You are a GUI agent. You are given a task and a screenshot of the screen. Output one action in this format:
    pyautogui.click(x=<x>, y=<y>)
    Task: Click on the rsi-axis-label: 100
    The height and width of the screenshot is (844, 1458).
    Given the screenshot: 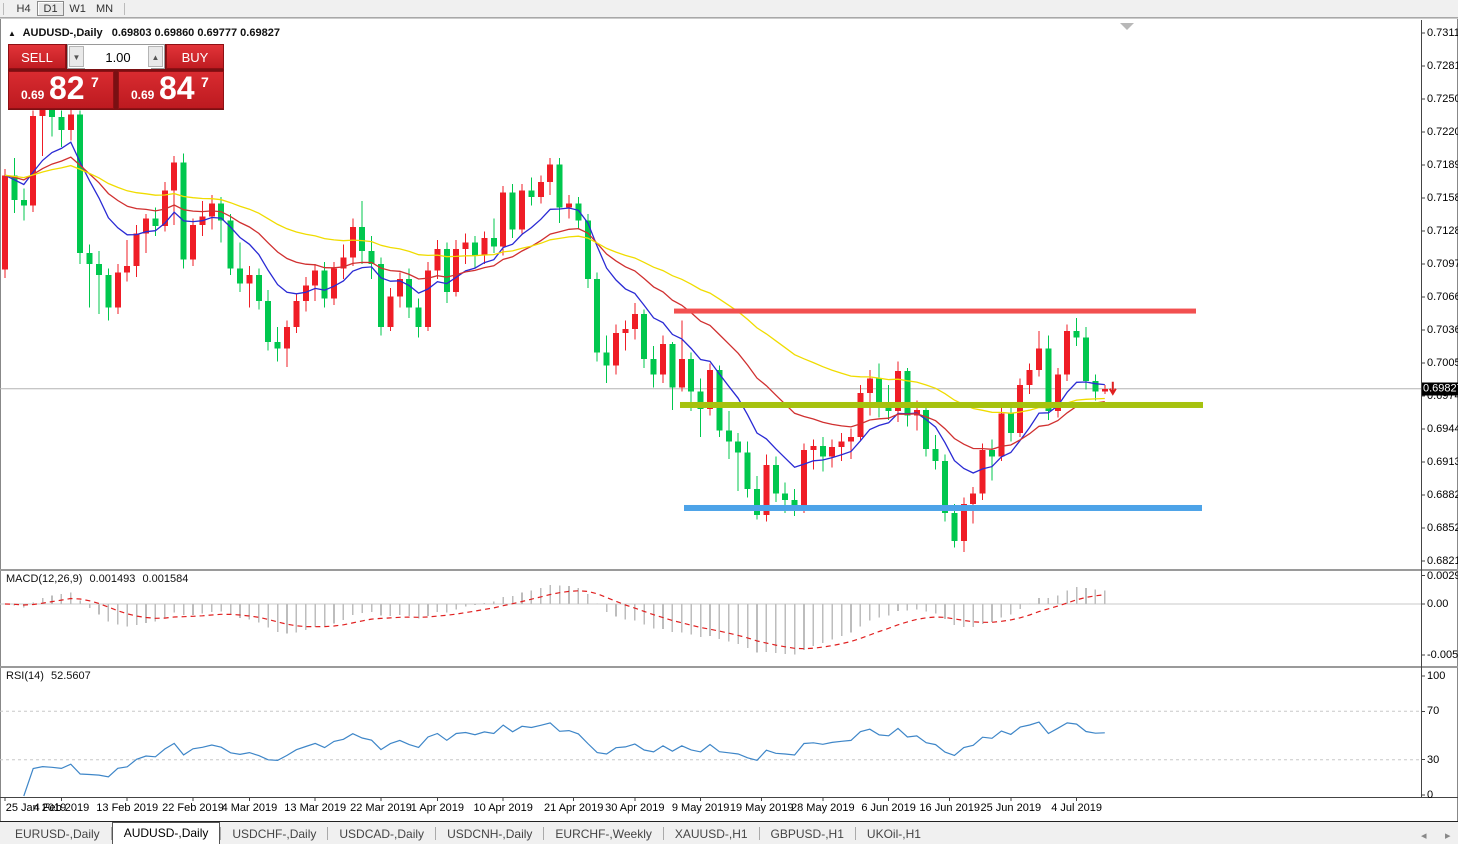 What is the action you would take?
    pyautogui.click(x=1436, y=676)
    